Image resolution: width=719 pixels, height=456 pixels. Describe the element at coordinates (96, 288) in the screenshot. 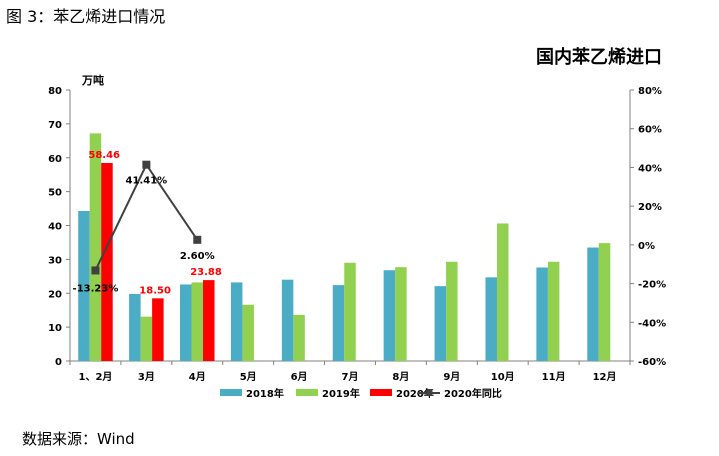

I see `yoy-data-label: -13.23%` at that location.